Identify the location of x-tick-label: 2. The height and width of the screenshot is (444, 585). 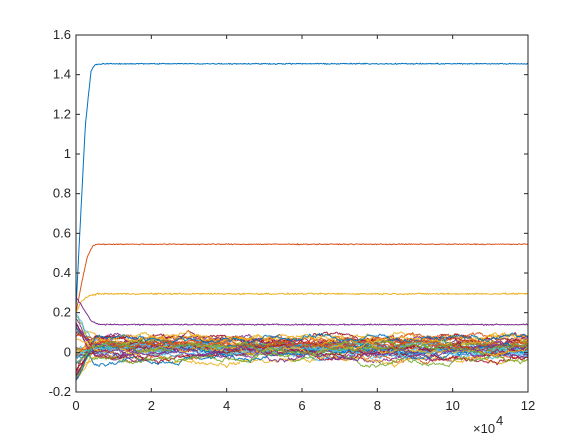
(151, 405).